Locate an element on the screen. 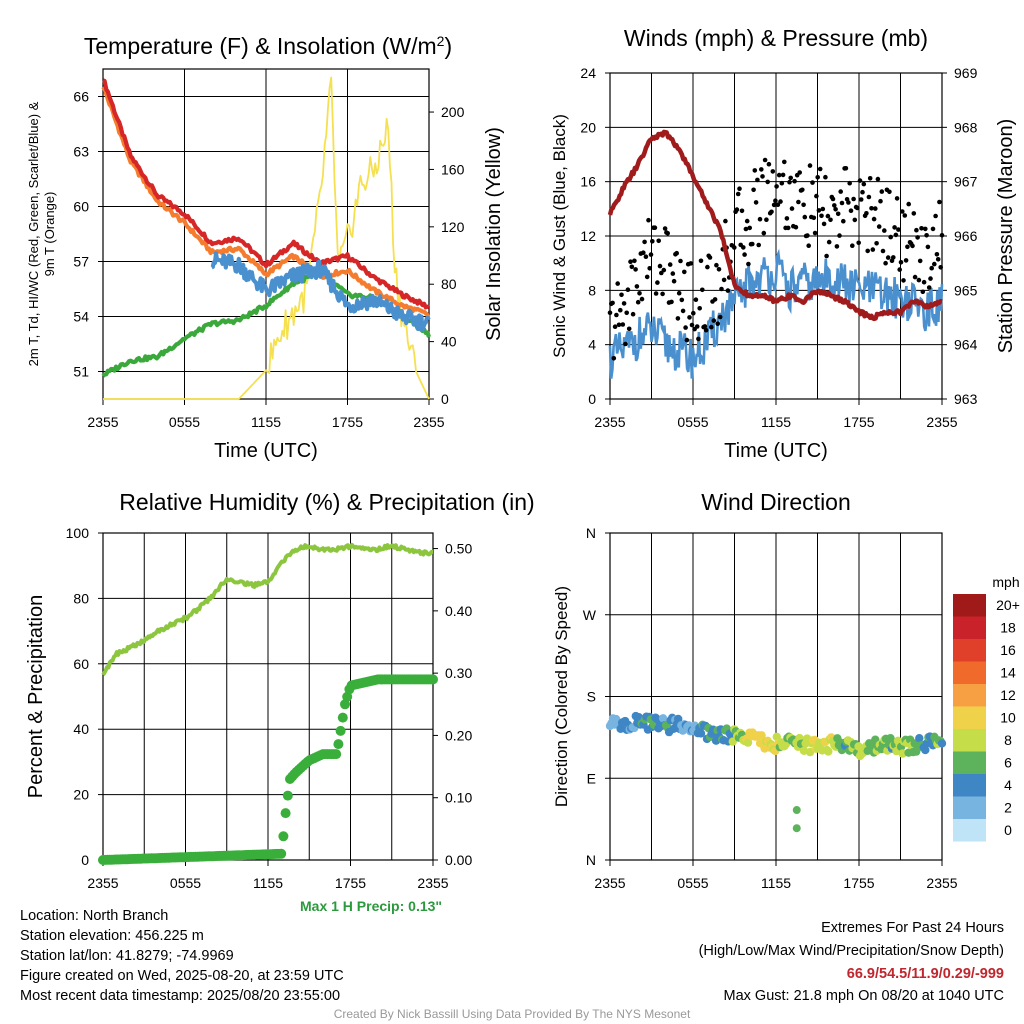 The width and height of the screenshot is (1024, 1024). series-line-2m-t is located at coordinates (266, 194).